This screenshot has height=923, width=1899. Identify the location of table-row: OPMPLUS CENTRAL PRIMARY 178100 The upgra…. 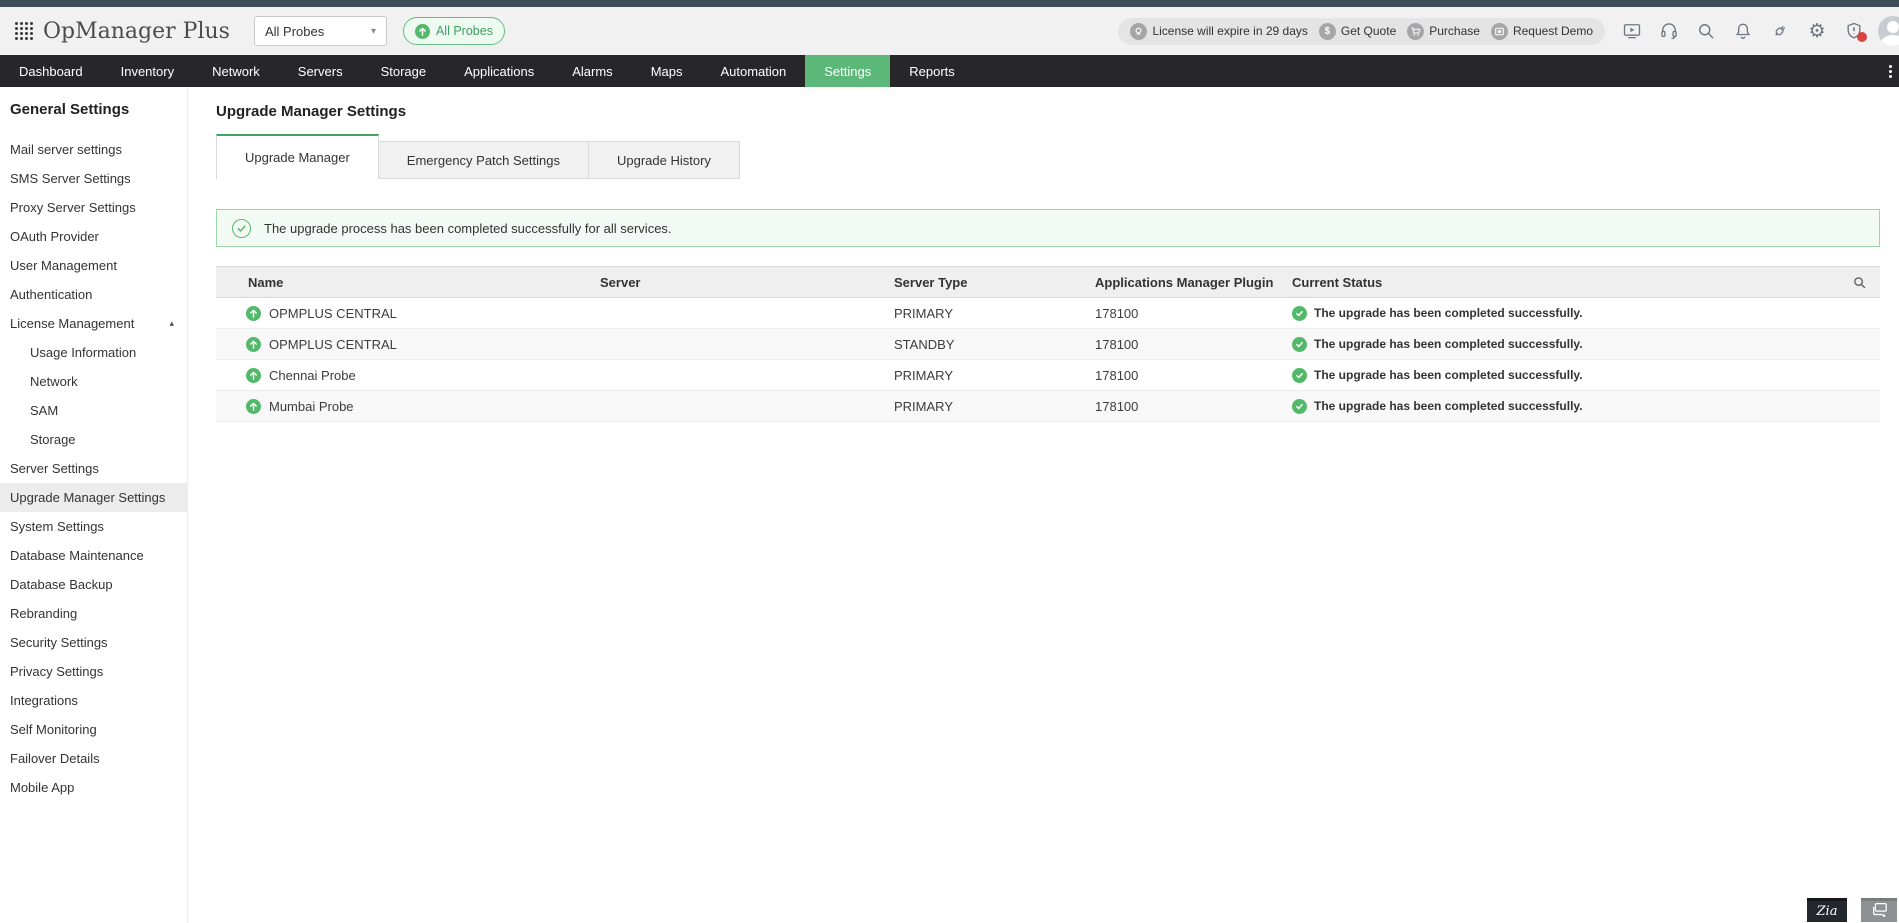
(1048, 313).